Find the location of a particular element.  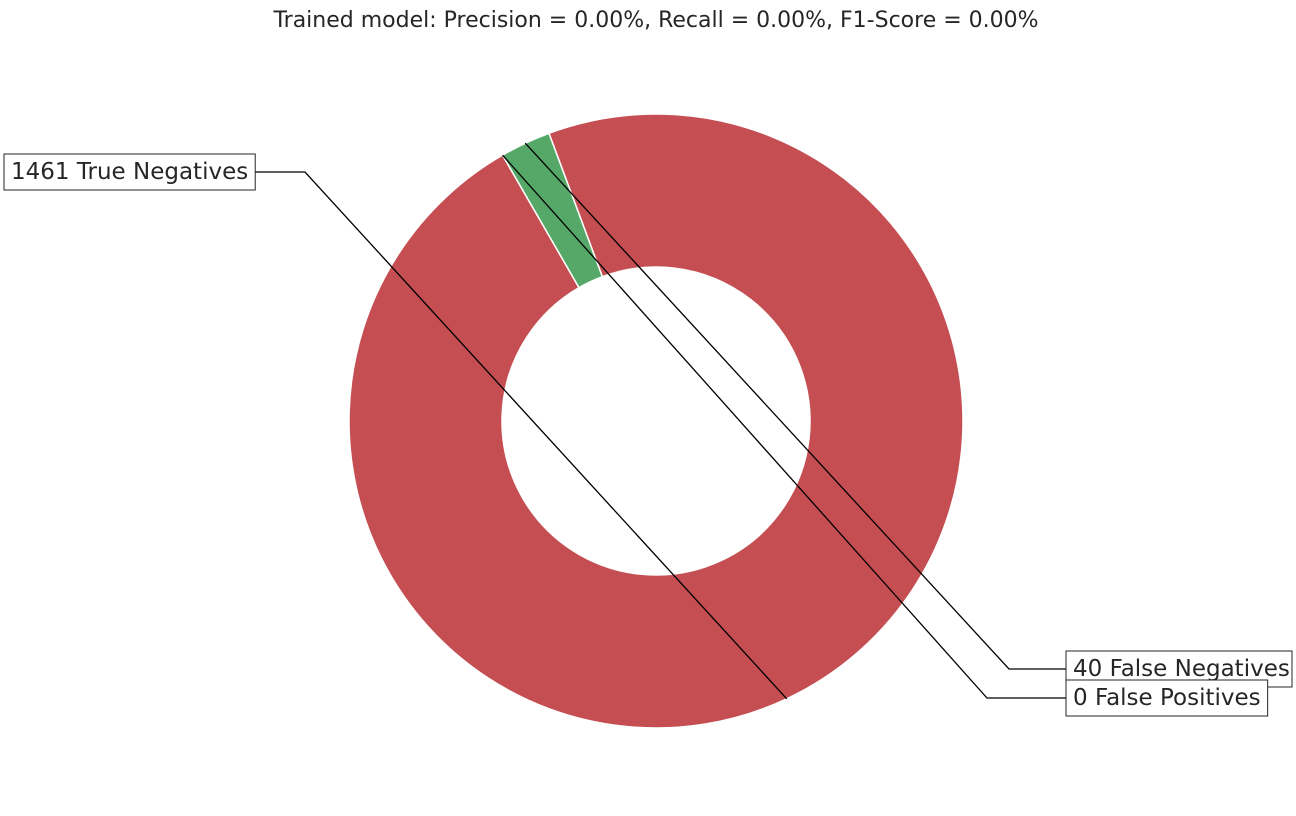

slice-label-text: 40 False Negatives is located at coordinates (1181, 669).